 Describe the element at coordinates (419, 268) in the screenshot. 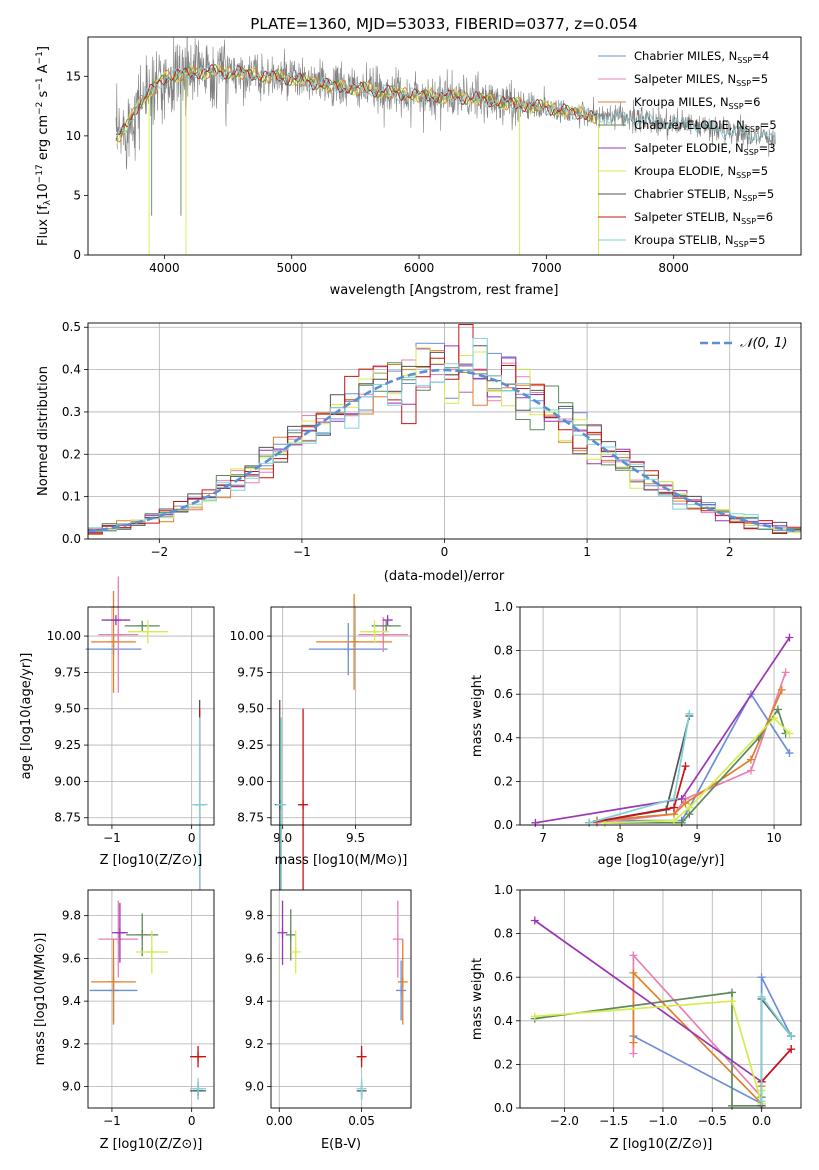

I see `x-tick-label: 6000` at that location.